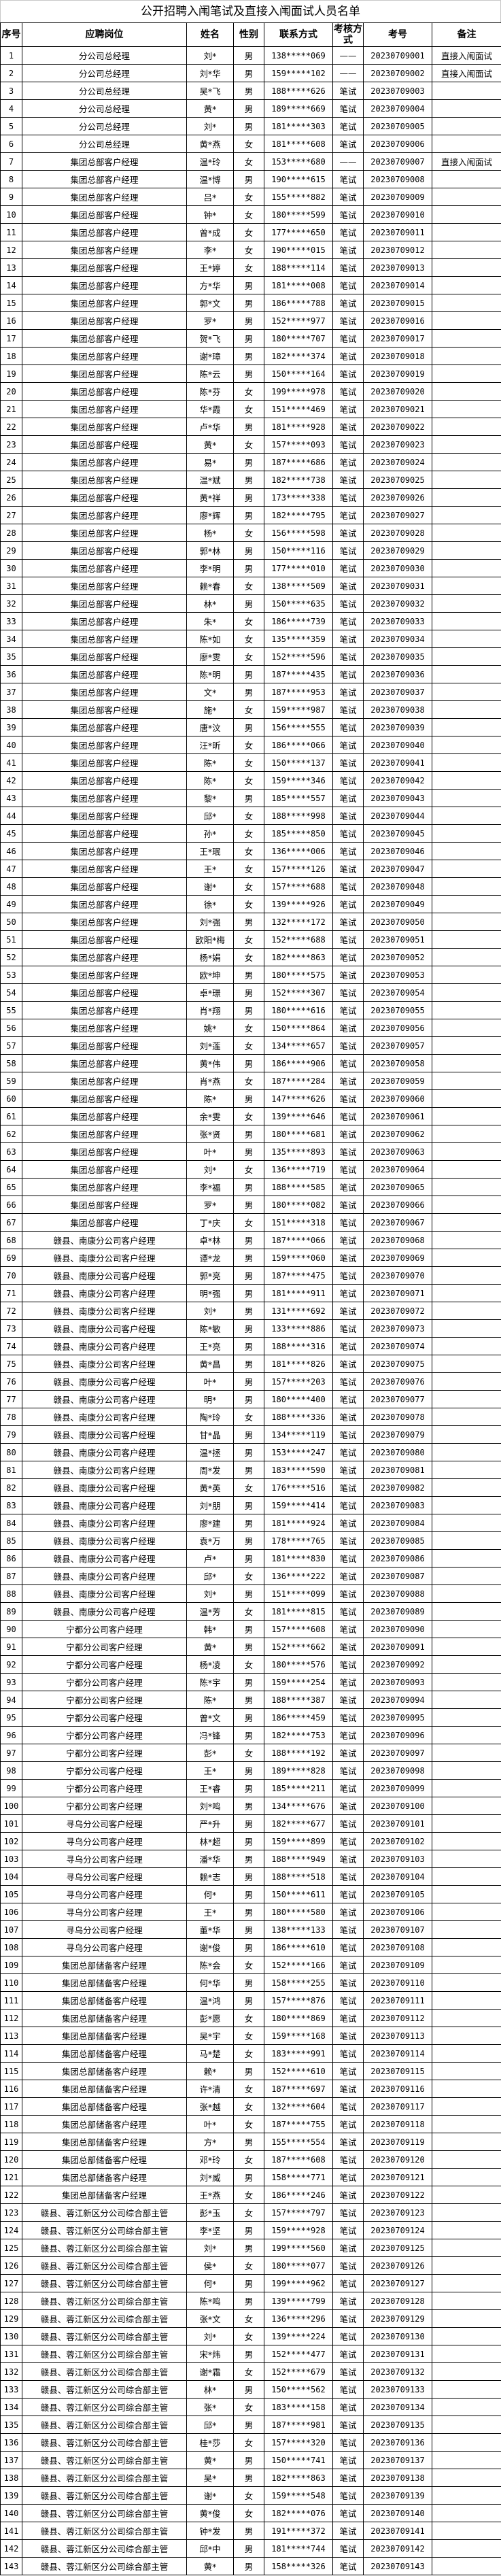 Image resolution: width=501 pixels, height=2576 pixels. What do you see at coordinates (210, 214) in the screenshot?
I see `name-cell: 钟*` at bounding box center [210, 214].